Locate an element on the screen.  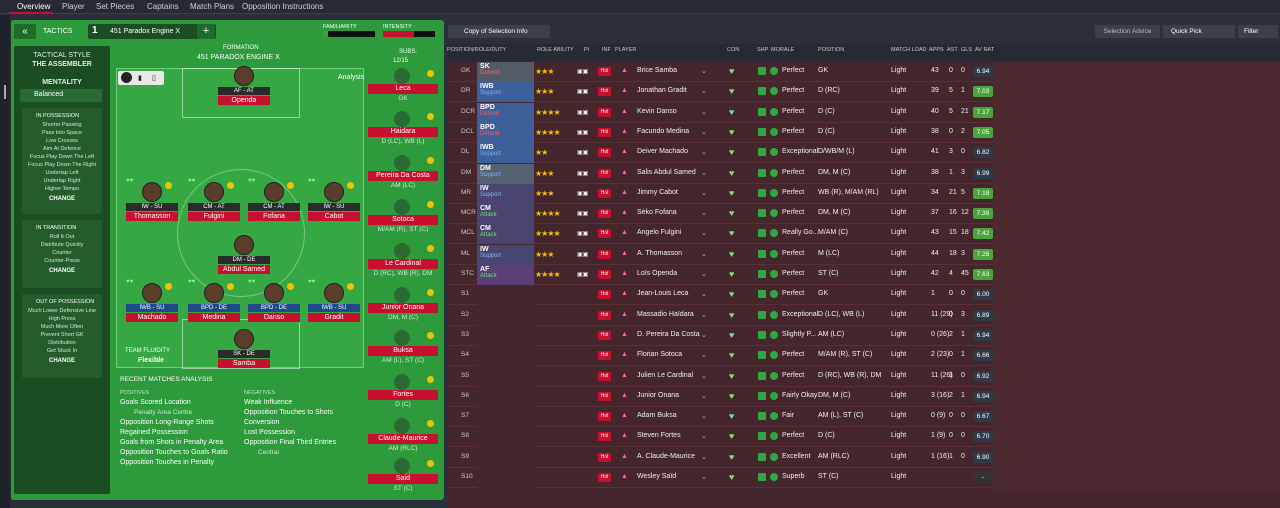
player-card-openda: AF - AT Openda is located at coordinates (244, 88).